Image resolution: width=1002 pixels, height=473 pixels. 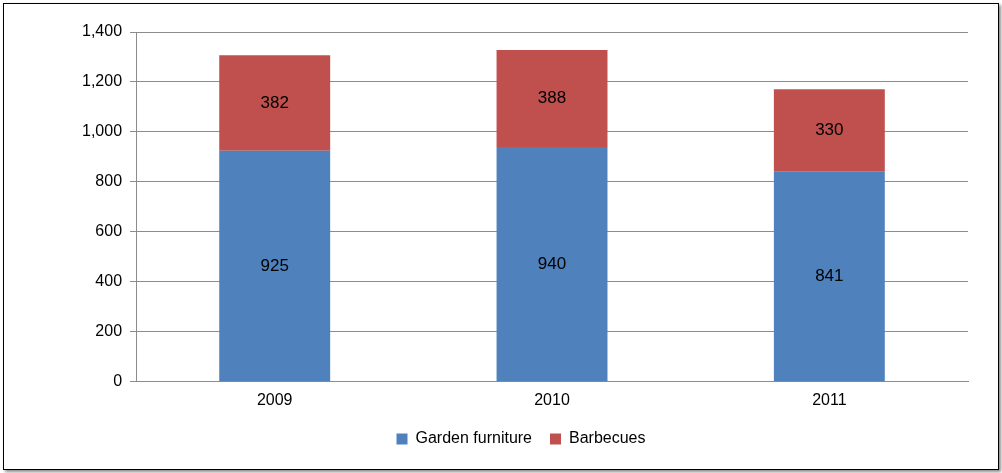 I want to click on y-tick-label: 400, so click(x=109, y=281).